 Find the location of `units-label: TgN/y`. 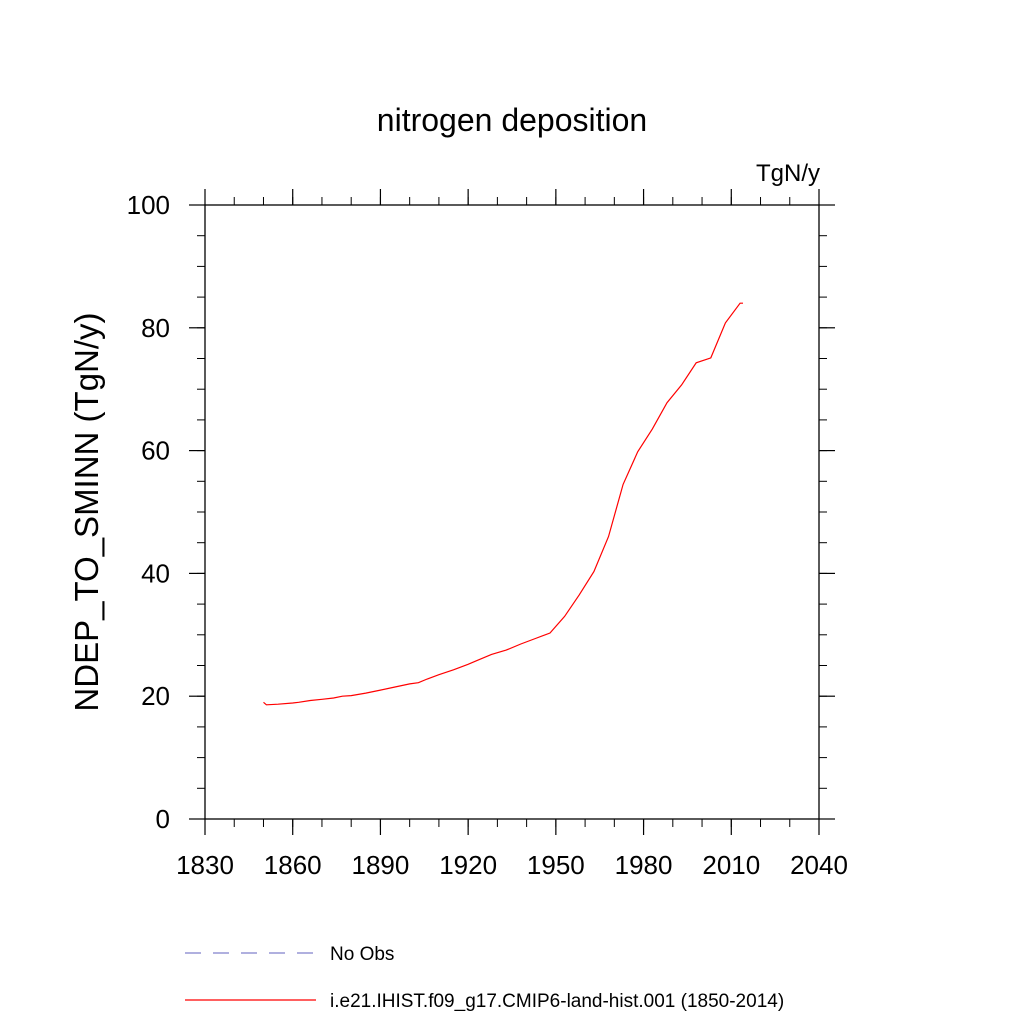

units-label: TgN/y is located at coordinates (788, 173).